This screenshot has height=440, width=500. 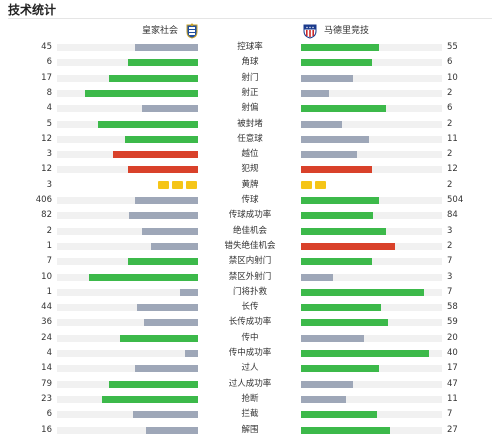 I want to click on stat-row: 23 抢断 11, so click(x=250, y=399).